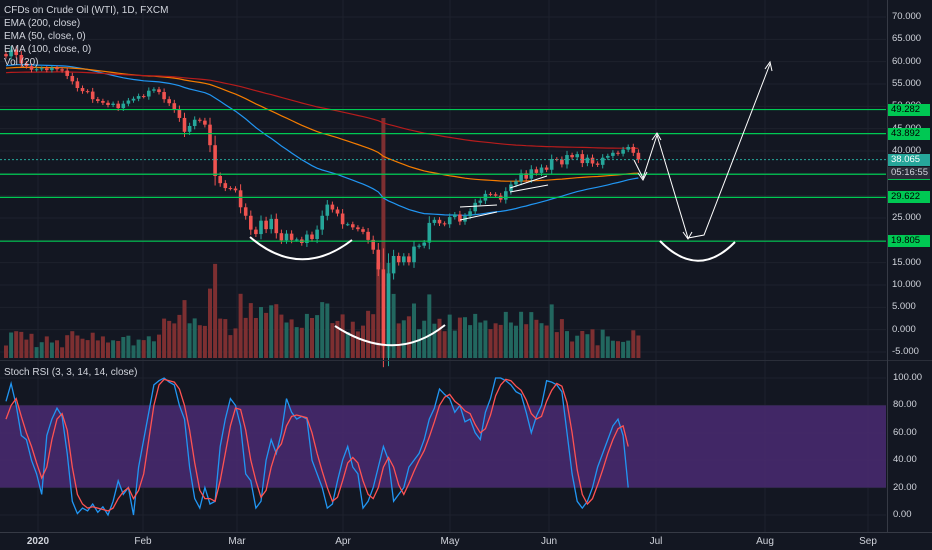 The width and height of the screenshot is (932, 550). Describe the element at coordinates (478, 206) in the screenshot. I see `flag-upper-line` at that location.